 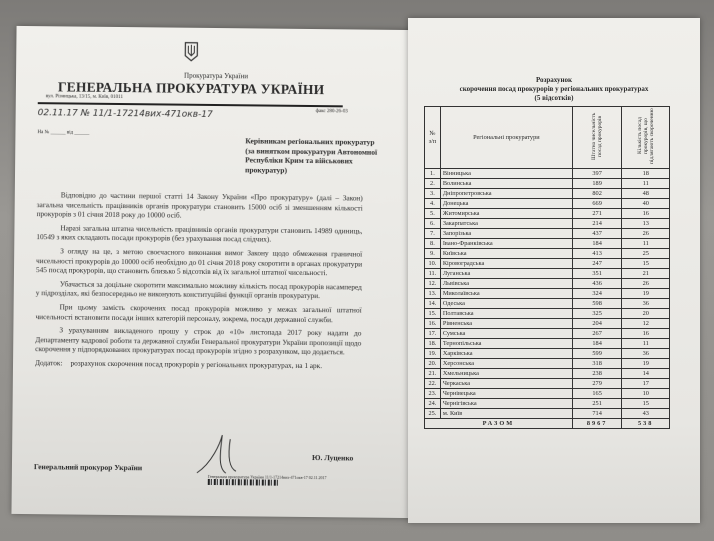 What do you see at coordinates (597, 183) in the screenshot?
I see `row-staff: 189` at bounding box center [597, 183].